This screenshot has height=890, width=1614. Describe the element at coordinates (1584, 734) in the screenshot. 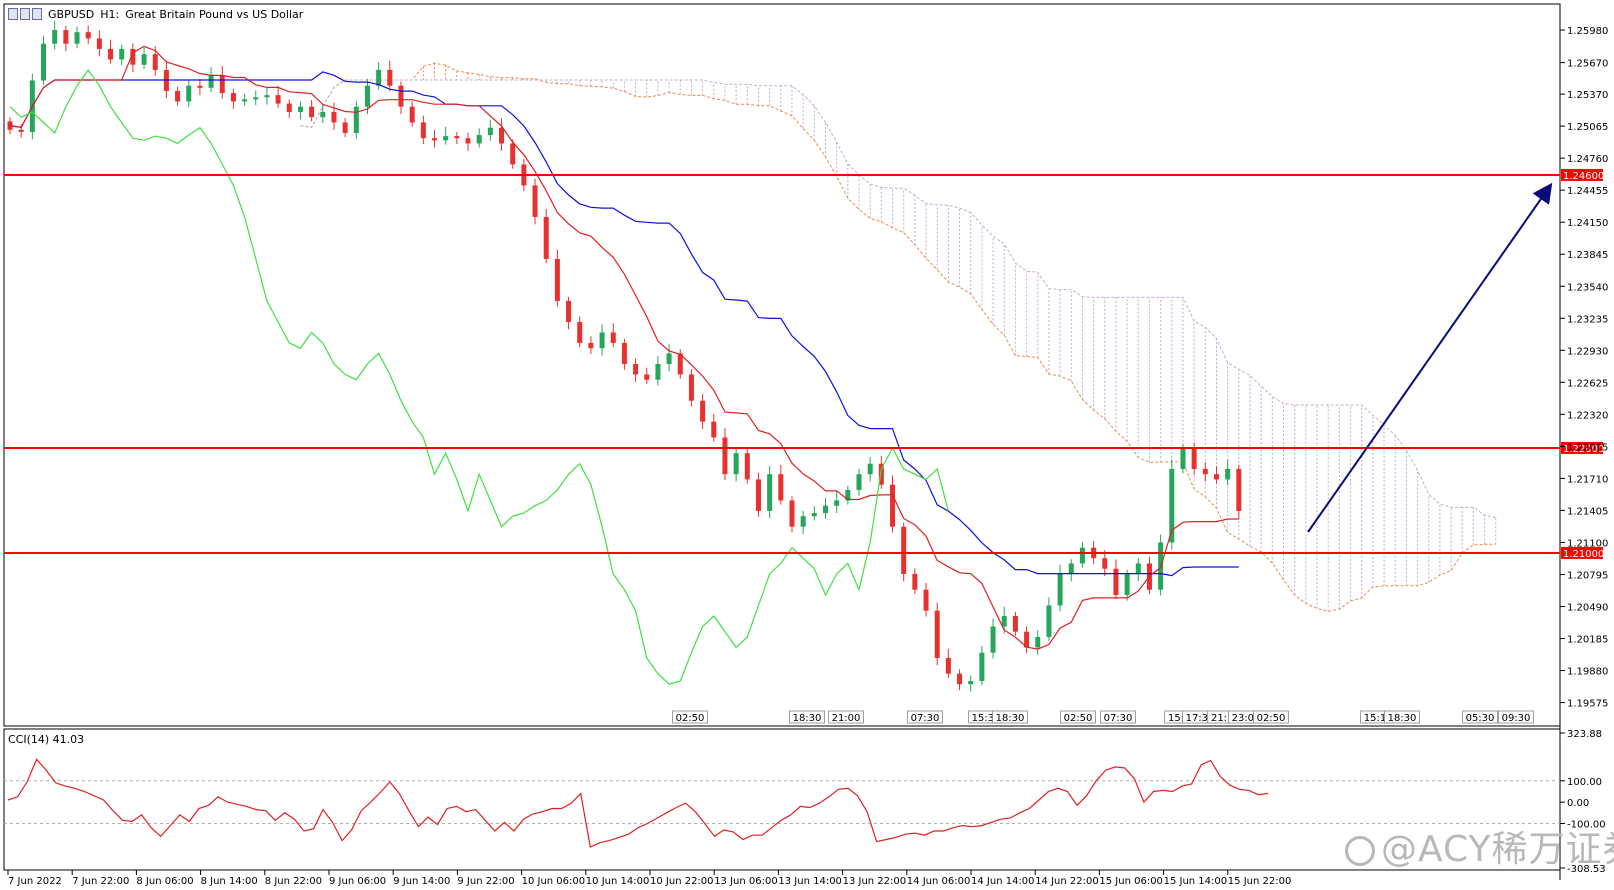

I see `cci-tick-label: 323.88` at that location.